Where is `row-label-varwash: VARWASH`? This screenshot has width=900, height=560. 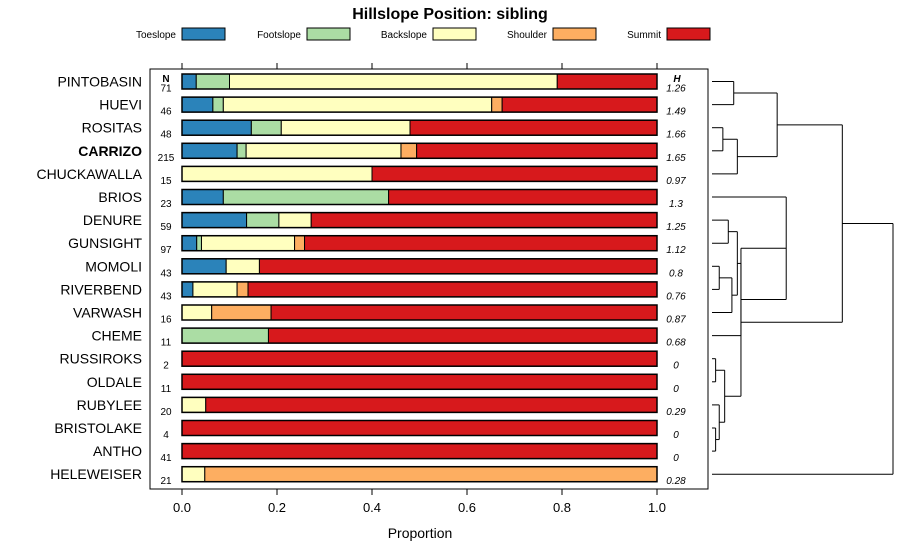 row-label-varwash: VARWASH is located at coordinates (107, 313).